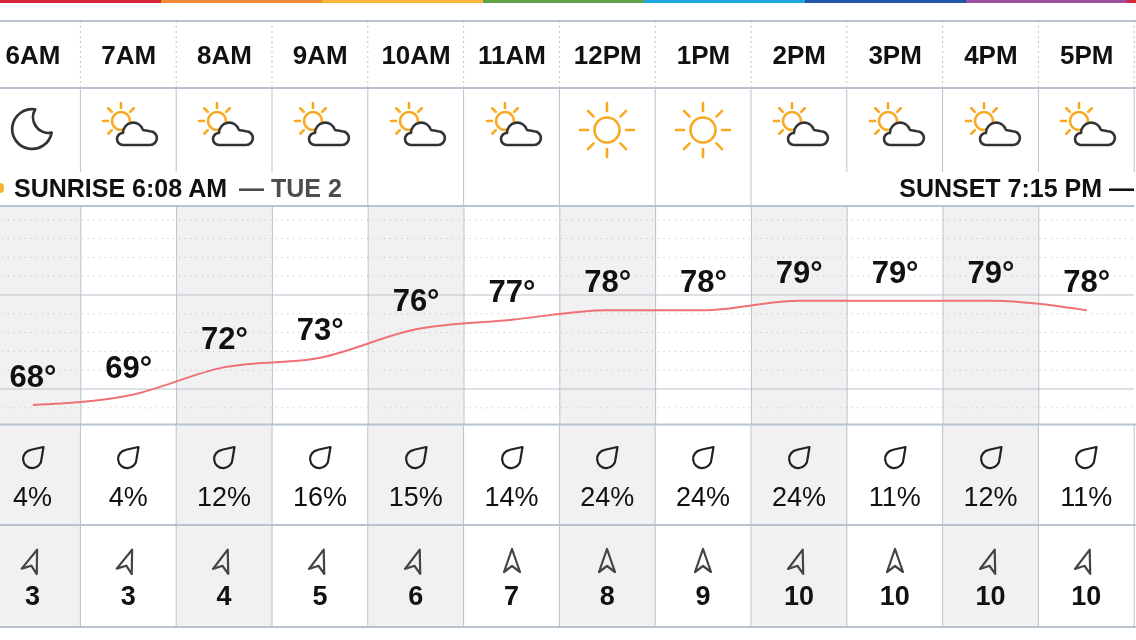  I want to click on x-tick-label: 3PM, so click(894, 55).